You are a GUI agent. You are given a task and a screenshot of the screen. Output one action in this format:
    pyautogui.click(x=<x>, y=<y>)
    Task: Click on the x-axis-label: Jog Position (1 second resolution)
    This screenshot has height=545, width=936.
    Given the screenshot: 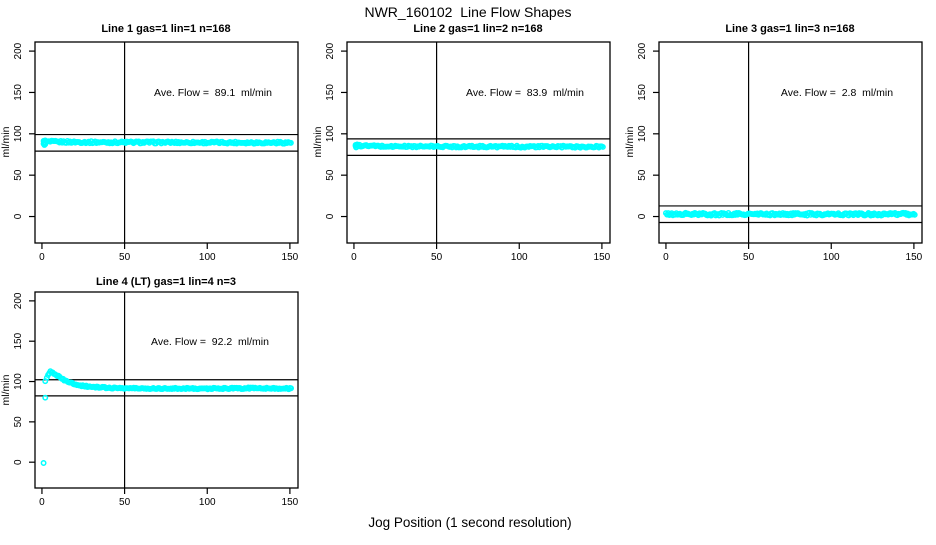 What is the action you would take?
    pyautogui.click(x=469, y=522)
    